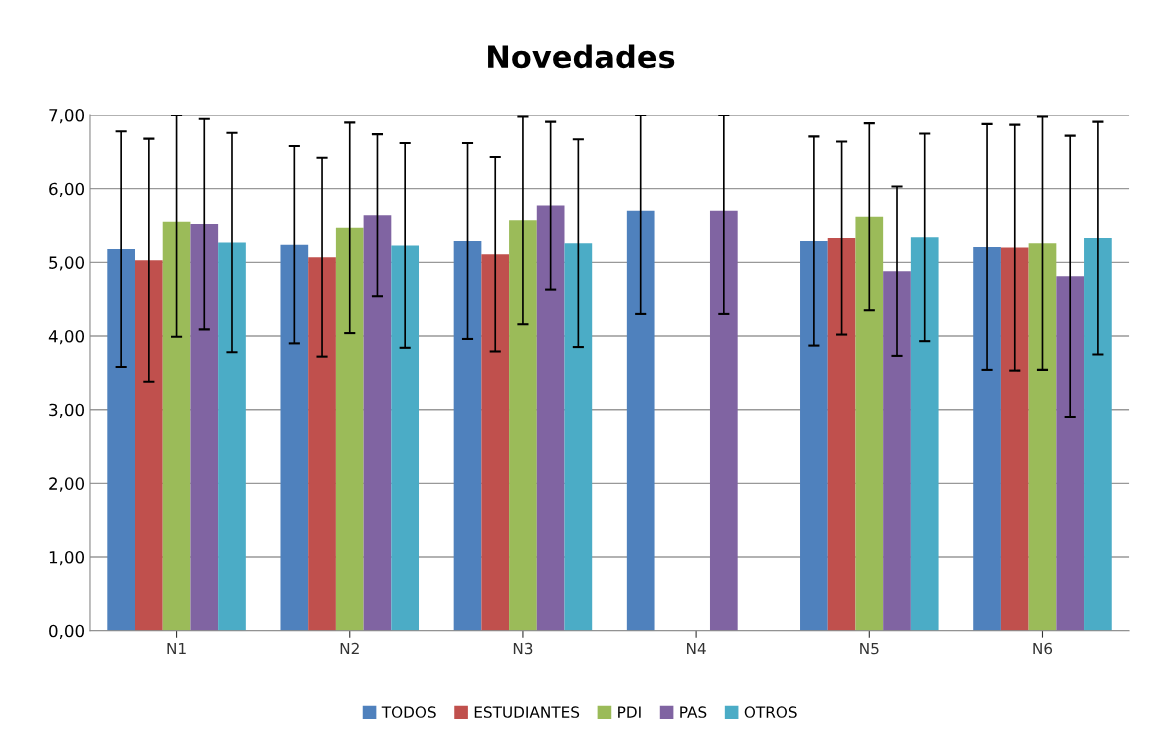  Describe the element at coordinates (66, 337) in the screenshot. I see `y-tick-label: 4,00` at that location.